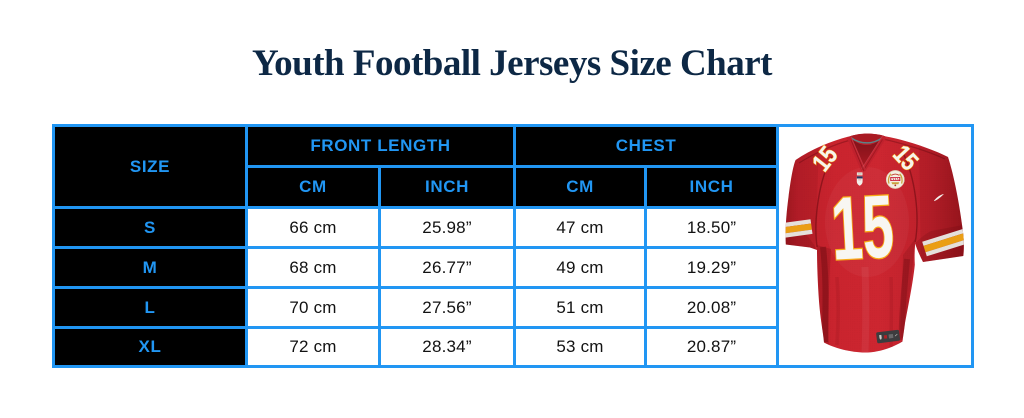 The width and height of the screenshot is (1024, 418). I want to click on row-xl-front-cm: 72 cm, so click(313, 347).